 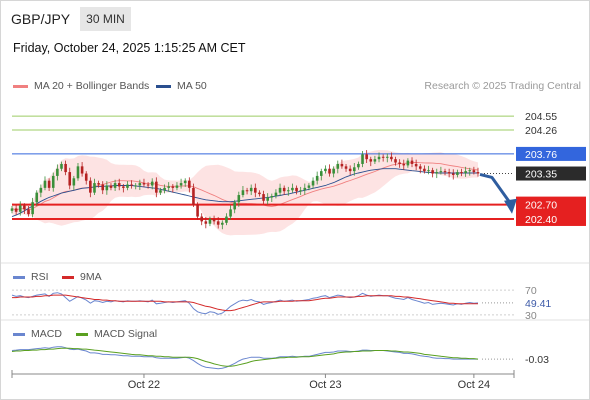 What do you see at coordinates (541, 131) in the screenshot?
I see `resistance-label: 204.26` at bounding box center [541, 131].